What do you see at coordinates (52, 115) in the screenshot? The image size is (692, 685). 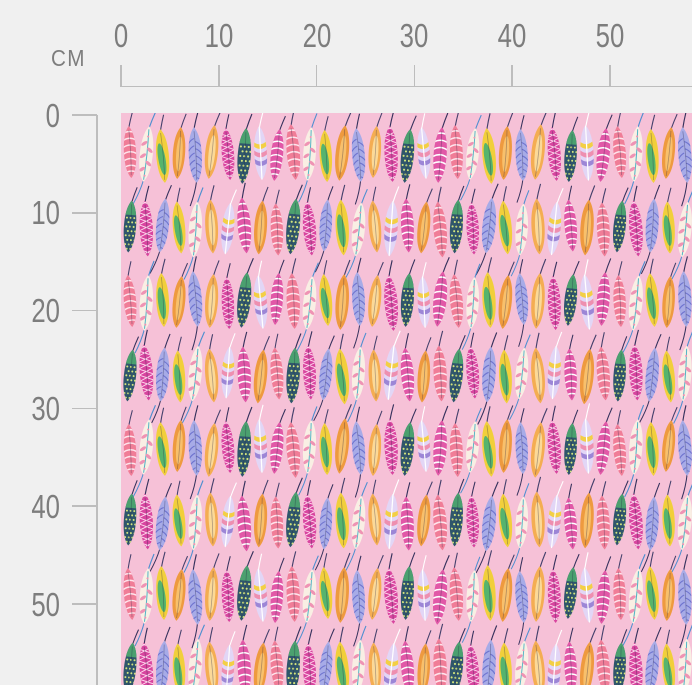 I see `v-ruler-label: 0` at bounding box center [52, 115].